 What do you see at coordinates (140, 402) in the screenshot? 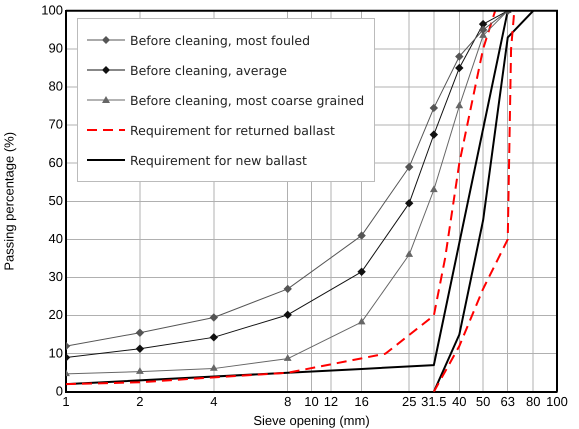
I see `x-tick-label: 2` at bounding box center [140, 402].